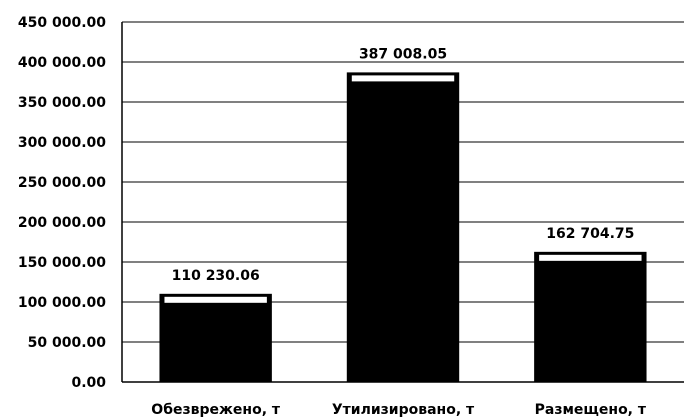 The image size is (686, 418). What do you see at coordinates (216, 410) in the screenshot?
I see `category-label: Обезврежено, т` at bounding box center [216, 410].